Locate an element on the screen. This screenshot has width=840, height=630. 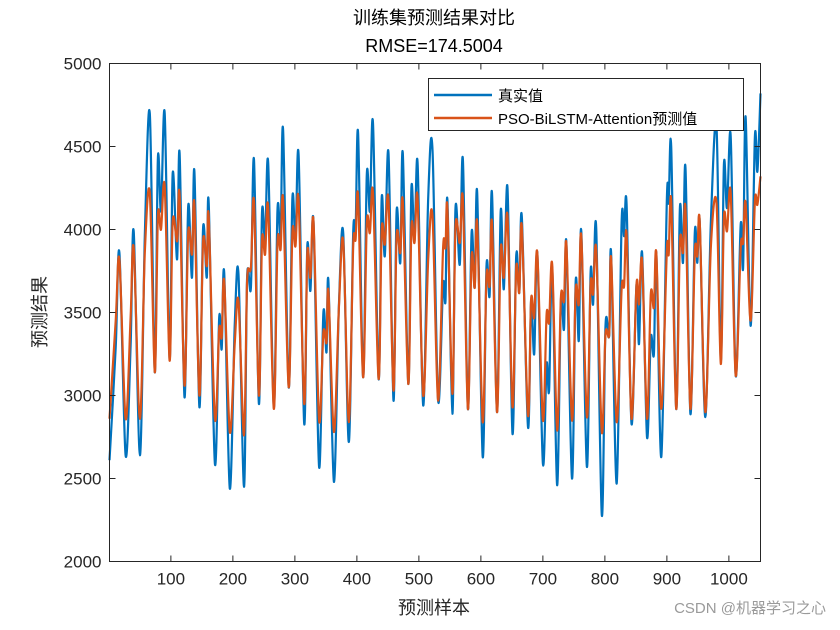
x-tick-label: 700 is located at coordinates (543, 579).